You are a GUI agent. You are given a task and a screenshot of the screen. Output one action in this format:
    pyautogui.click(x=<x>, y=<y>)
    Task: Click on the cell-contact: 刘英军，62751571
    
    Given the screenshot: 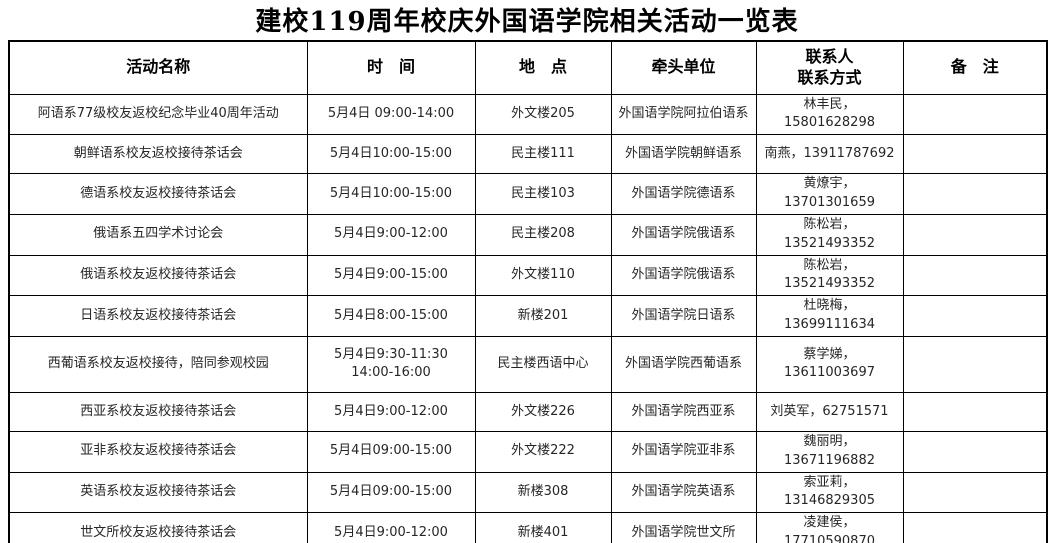 What is the action you would take?
    pyautogui.click(x=829, y=411)
    